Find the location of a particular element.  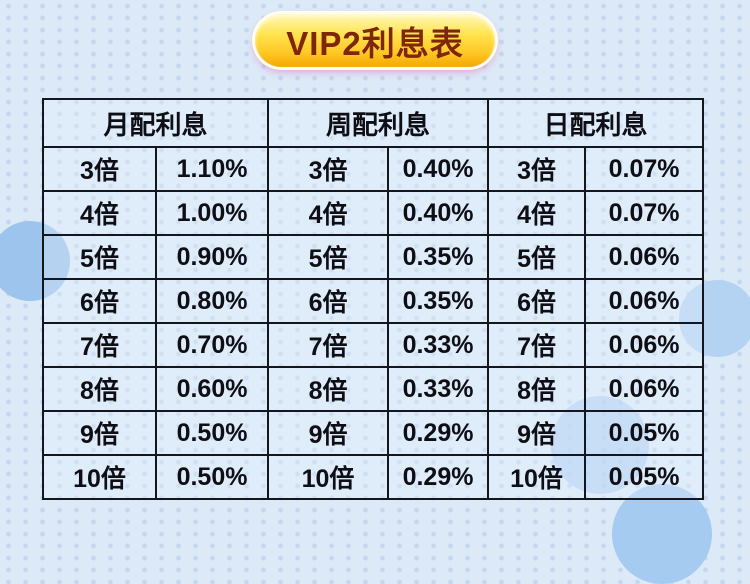

table-row: 6倍 0.80% 6倍 0.35% 6倍 0.06% is located at coordinates (373, 301).